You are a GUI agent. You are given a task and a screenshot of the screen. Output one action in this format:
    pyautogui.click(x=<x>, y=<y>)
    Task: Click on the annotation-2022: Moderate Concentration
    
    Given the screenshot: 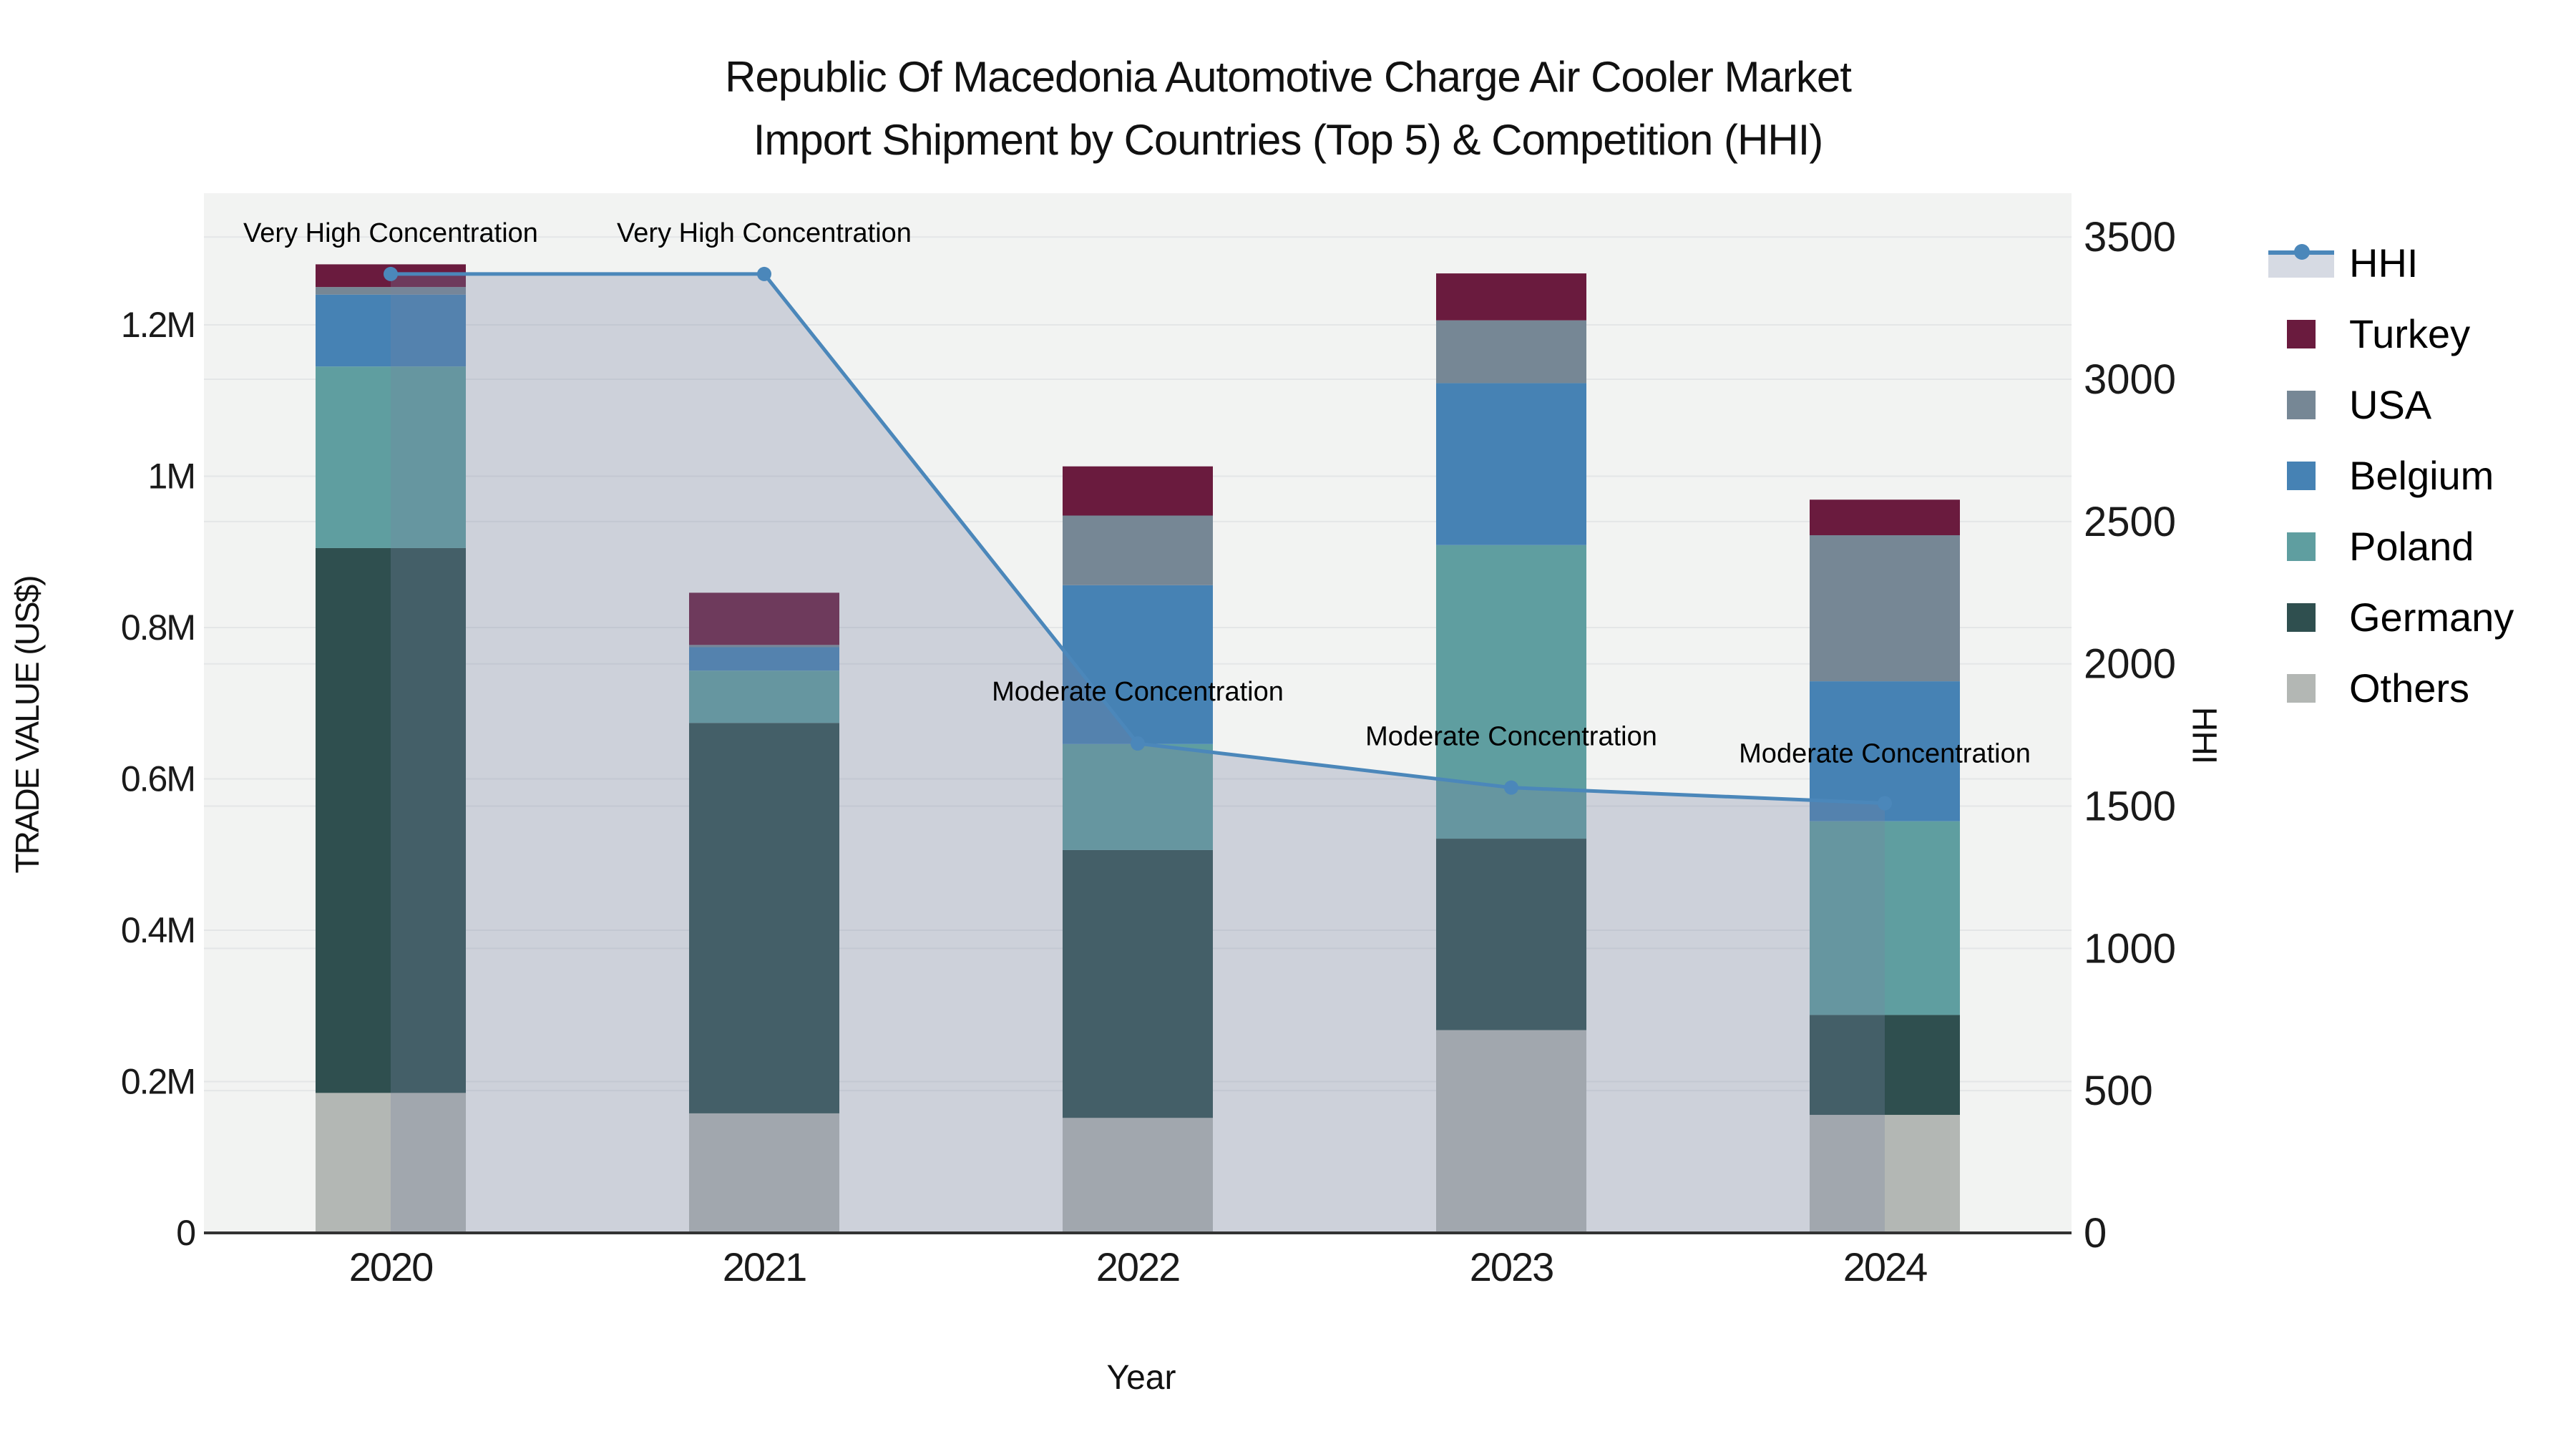 What is the action you would take?
    pyautogui.click(x=1138, y=692)
    